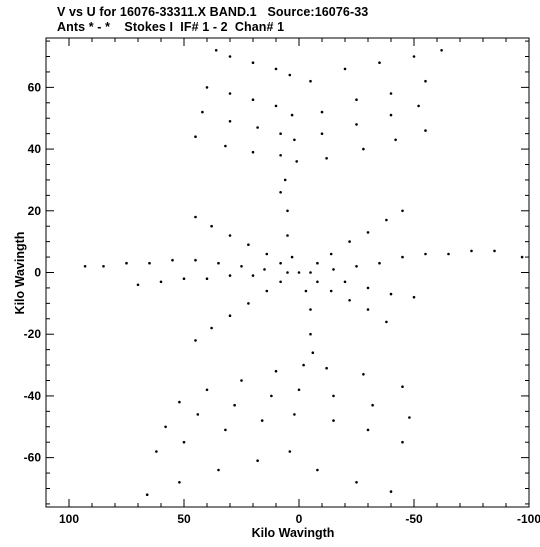 Image resolution: width=540 pixels, height=547 pixels. Describe the element at coordinates (528, 519) in the screenshot. I see `x-tick-label: -100` at that location.